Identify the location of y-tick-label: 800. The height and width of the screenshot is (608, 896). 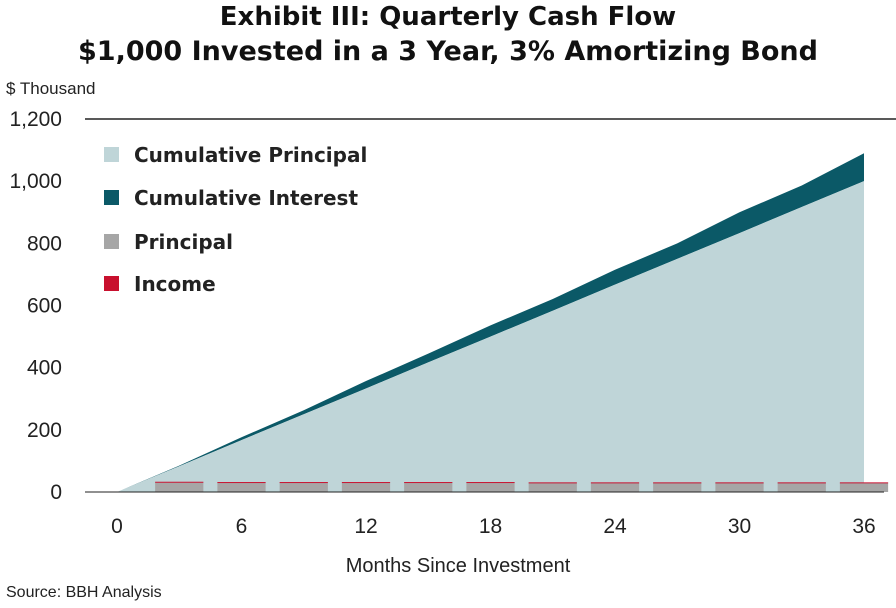
(44, 243).